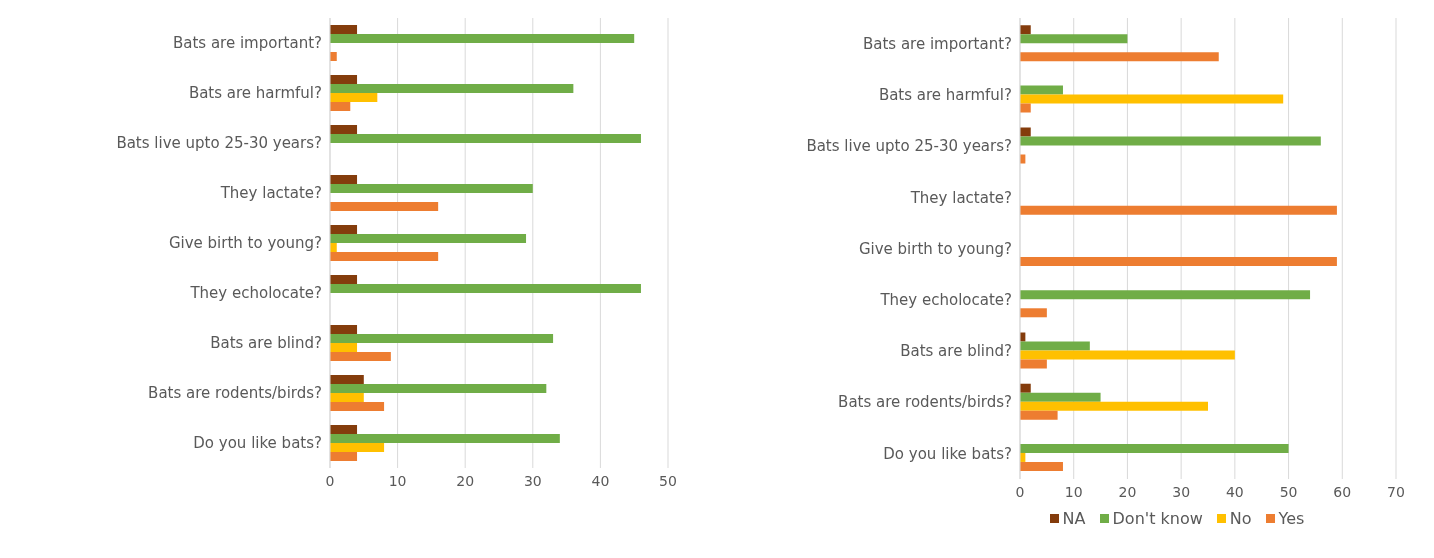 The image size is (1434, 558). Describe the element at coordinates (1291, 518) in the screenshot. I see `legend-label: Yes` at that location.